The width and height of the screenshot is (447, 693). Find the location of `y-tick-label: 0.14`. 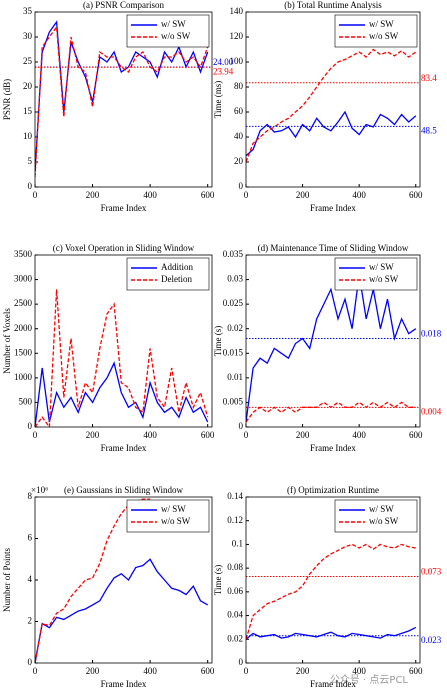

y-tick-label: 0.14 is located at coordinates (235, 496).